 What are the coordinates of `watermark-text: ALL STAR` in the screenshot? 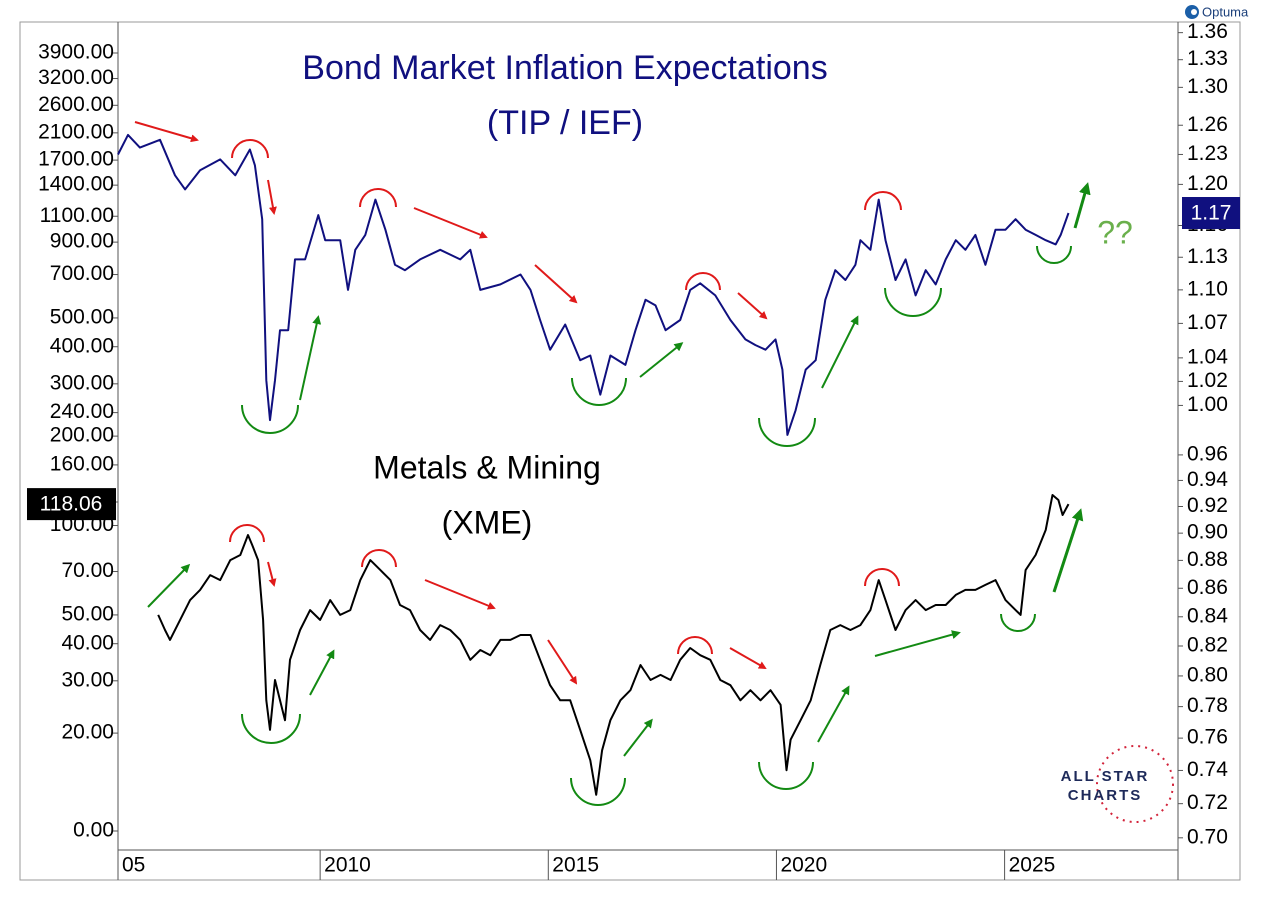 It's located at (1105, 776).